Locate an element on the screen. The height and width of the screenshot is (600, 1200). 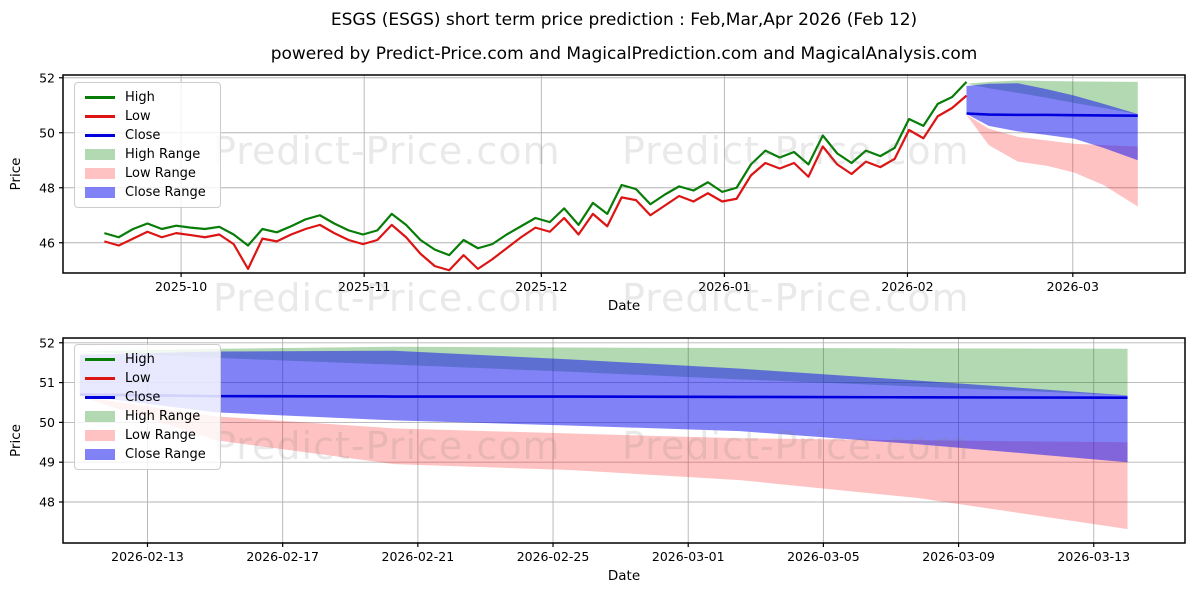
forecast-zoom-x-tick-label: 2026-03-05 is located at coordinates (823, 556).